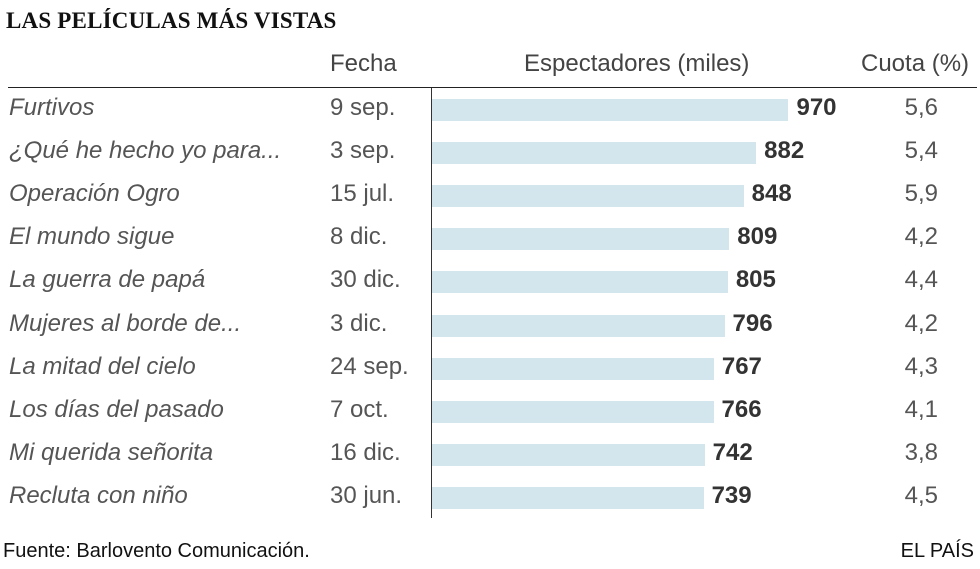 The width and height of the screenshot is (980, 569). What do you see at coordinates (359, 323) in the screenshot?
I see `release-date: 3 dic.` at bounding box center [359, 323].